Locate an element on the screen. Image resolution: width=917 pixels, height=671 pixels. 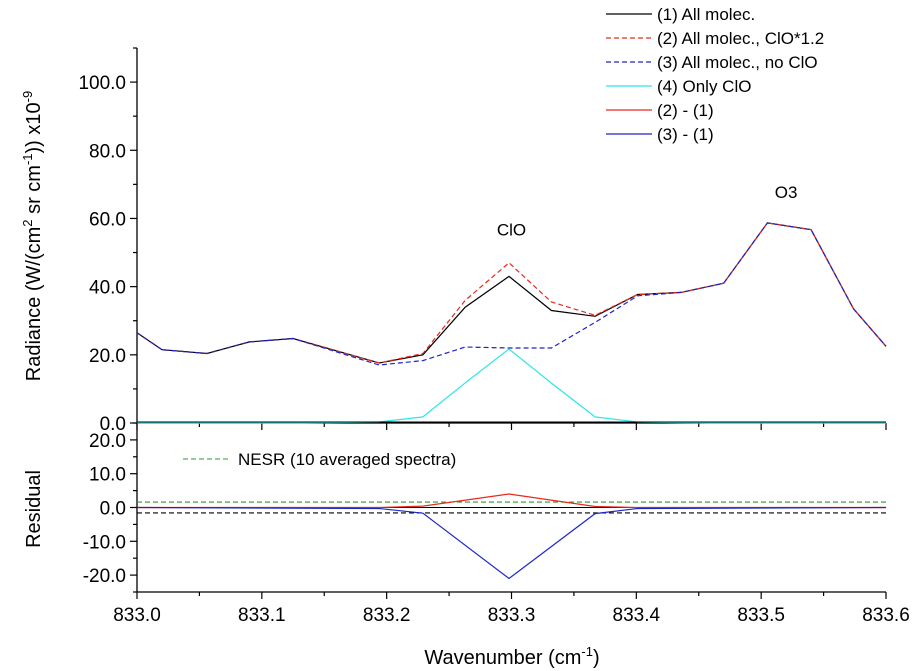
main-y-tick-label: 20.0 is located at coordinates (107, 356).